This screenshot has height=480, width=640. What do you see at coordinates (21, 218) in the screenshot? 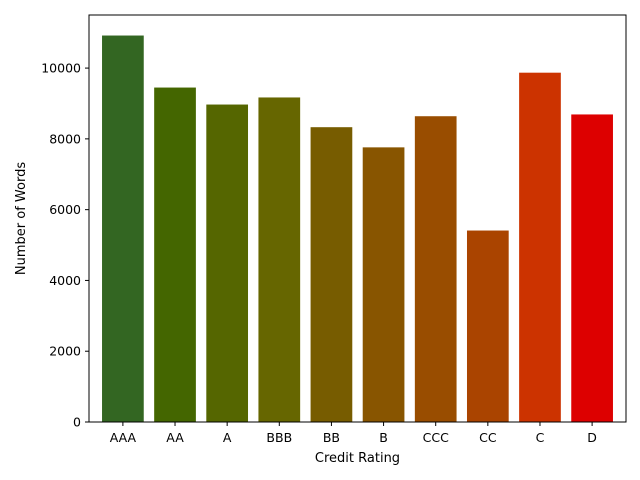
I see `y-axis-label: Number of Words` at bounding box center [21, 218].